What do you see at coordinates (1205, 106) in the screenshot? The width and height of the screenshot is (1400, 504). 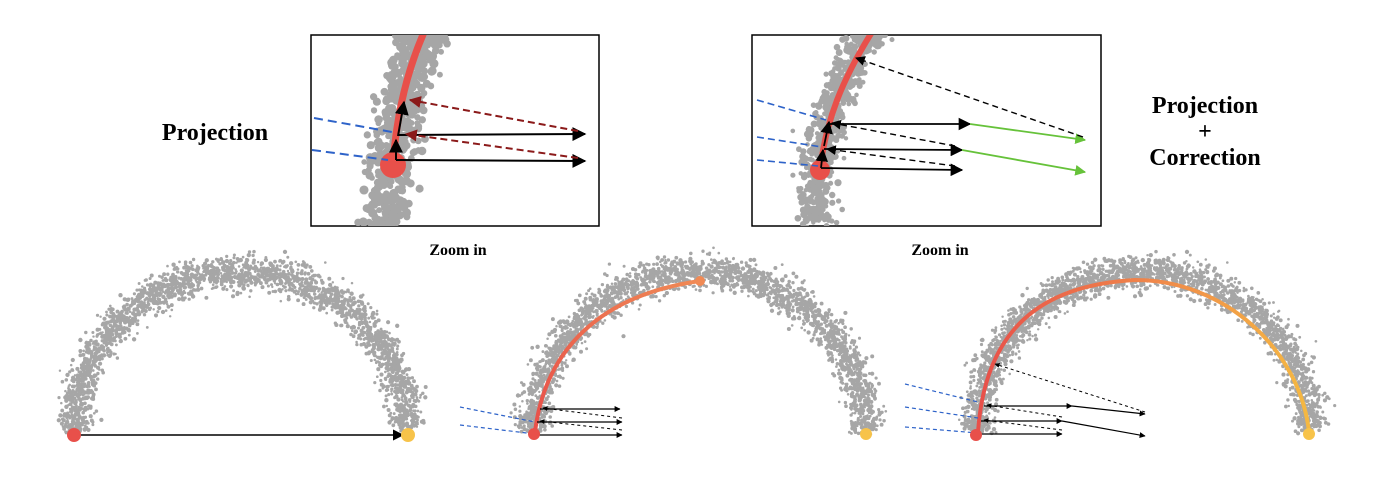 I see `right-title-line1: Projection` at bounding box center [1205, 106].